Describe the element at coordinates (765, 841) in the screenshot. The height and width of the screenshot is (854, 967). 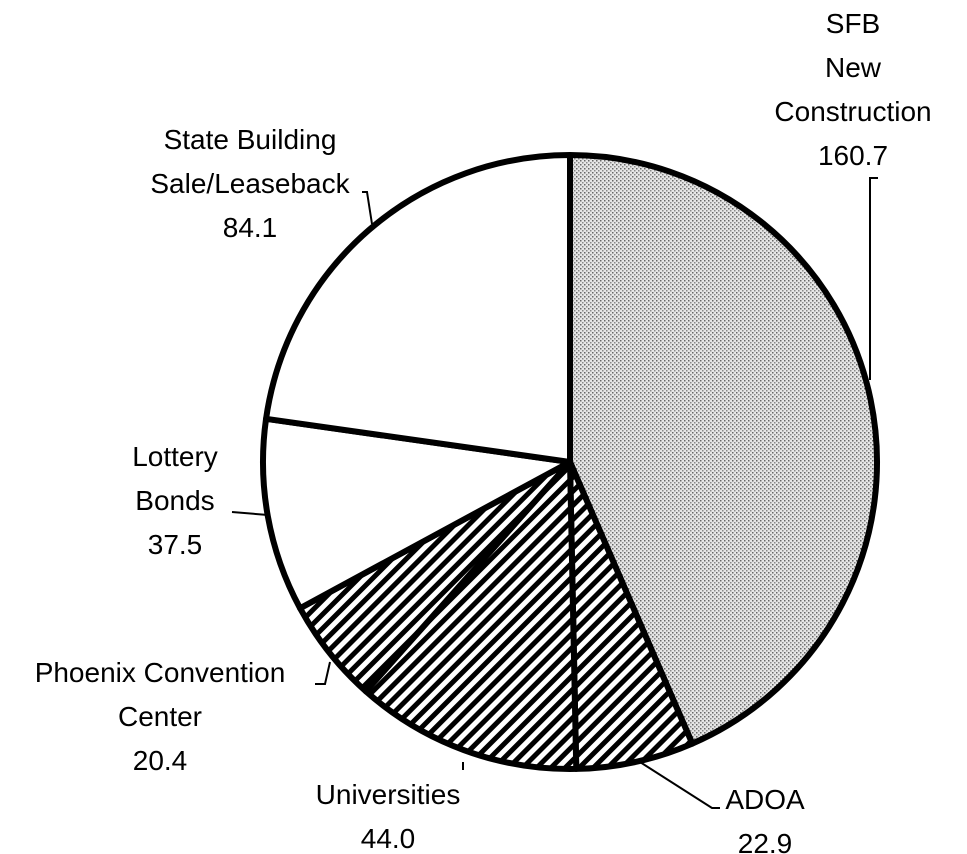
I see `slice-value: 22.9` at that location.